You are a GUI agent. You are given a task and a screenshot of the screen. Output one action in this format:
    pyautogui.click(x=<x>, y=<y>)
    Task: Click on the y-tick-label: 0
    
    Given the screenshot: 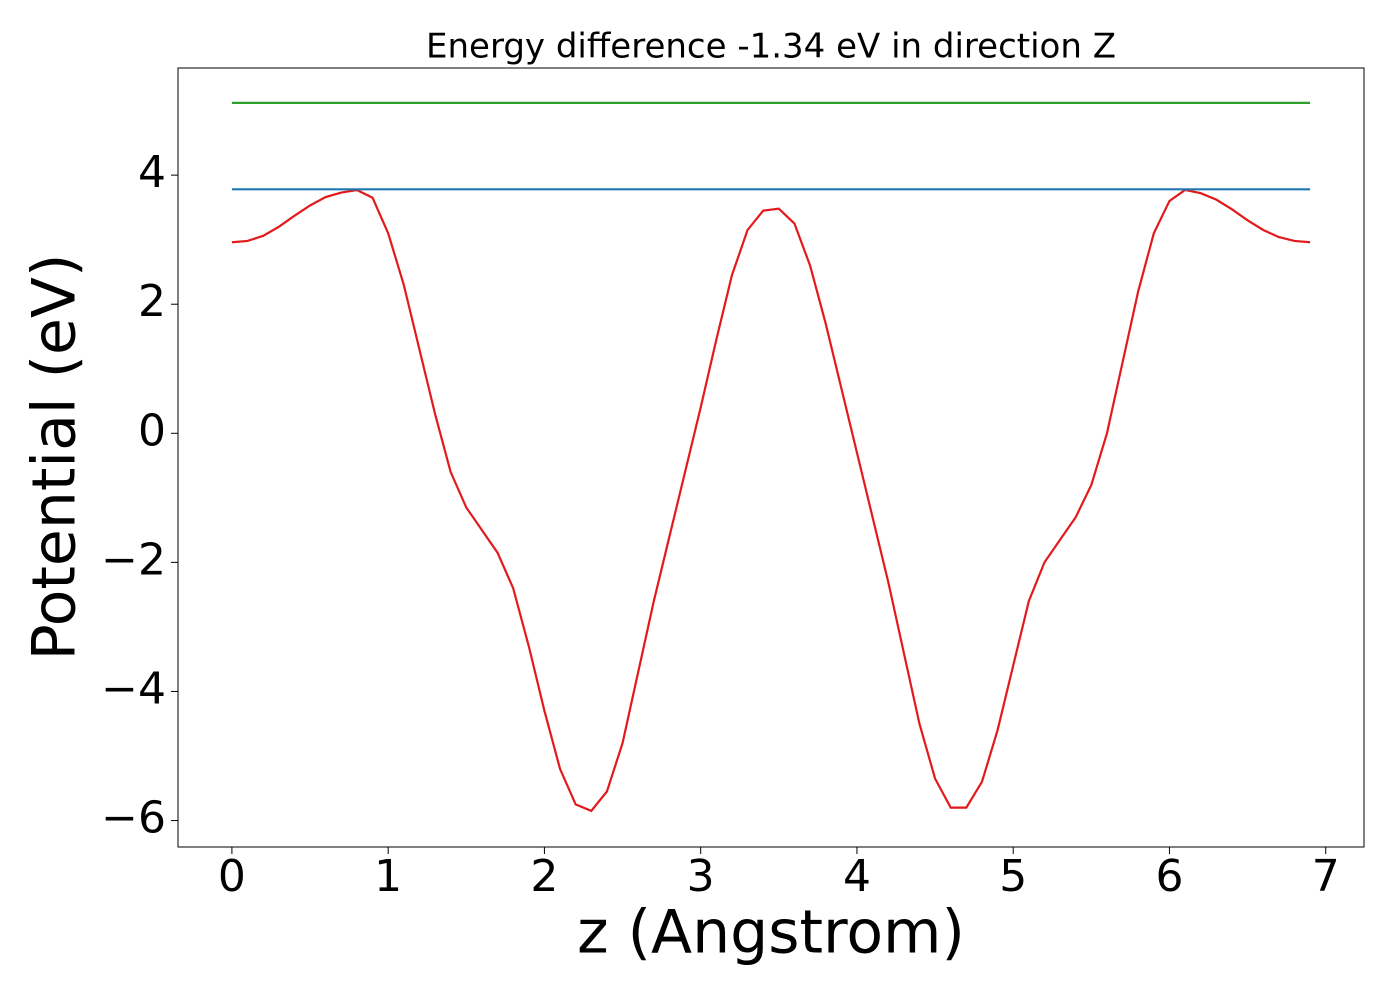 What is the action you would take?
    pyautogui.click(x=152, y=430)
    